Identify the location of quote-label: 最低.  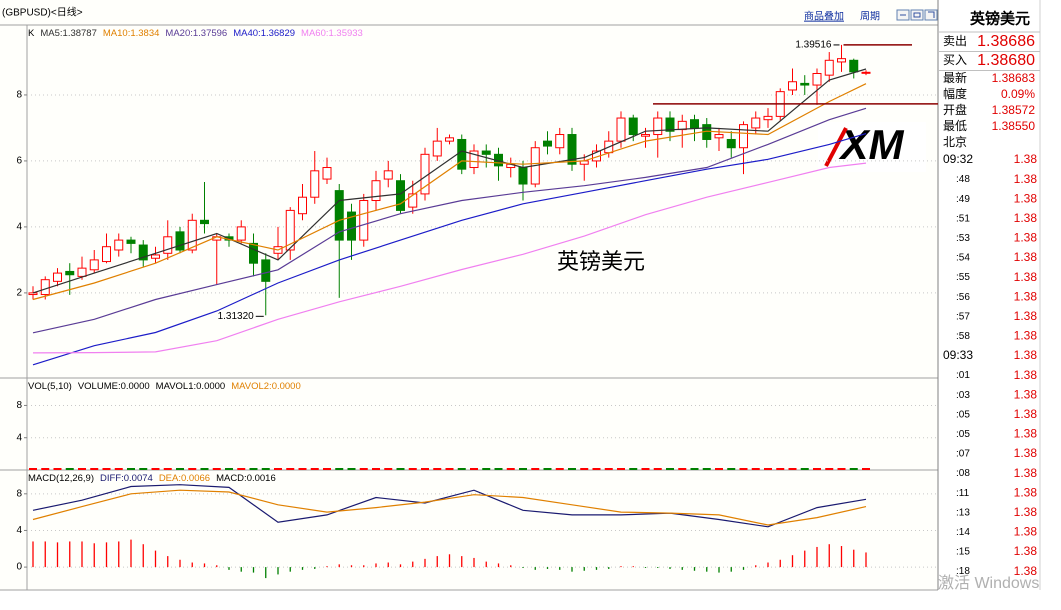
(955, 126).